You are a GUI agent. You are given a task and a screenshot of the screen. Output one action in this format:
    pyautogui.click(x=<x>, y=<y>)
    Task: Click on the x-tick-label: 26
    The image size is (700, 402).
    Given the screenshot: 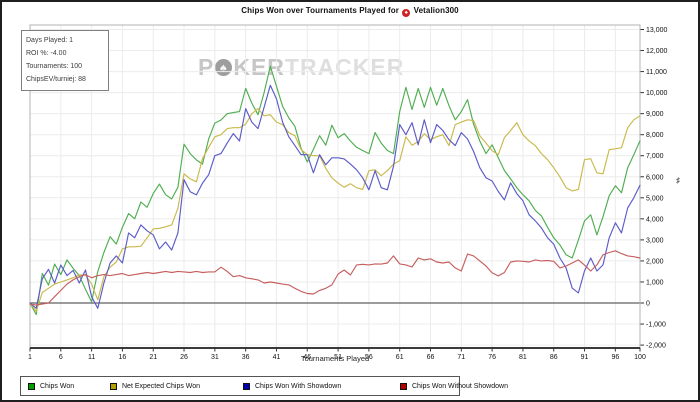 What is the action you would take?
    pyautogui.click(x=184, y=357)
    